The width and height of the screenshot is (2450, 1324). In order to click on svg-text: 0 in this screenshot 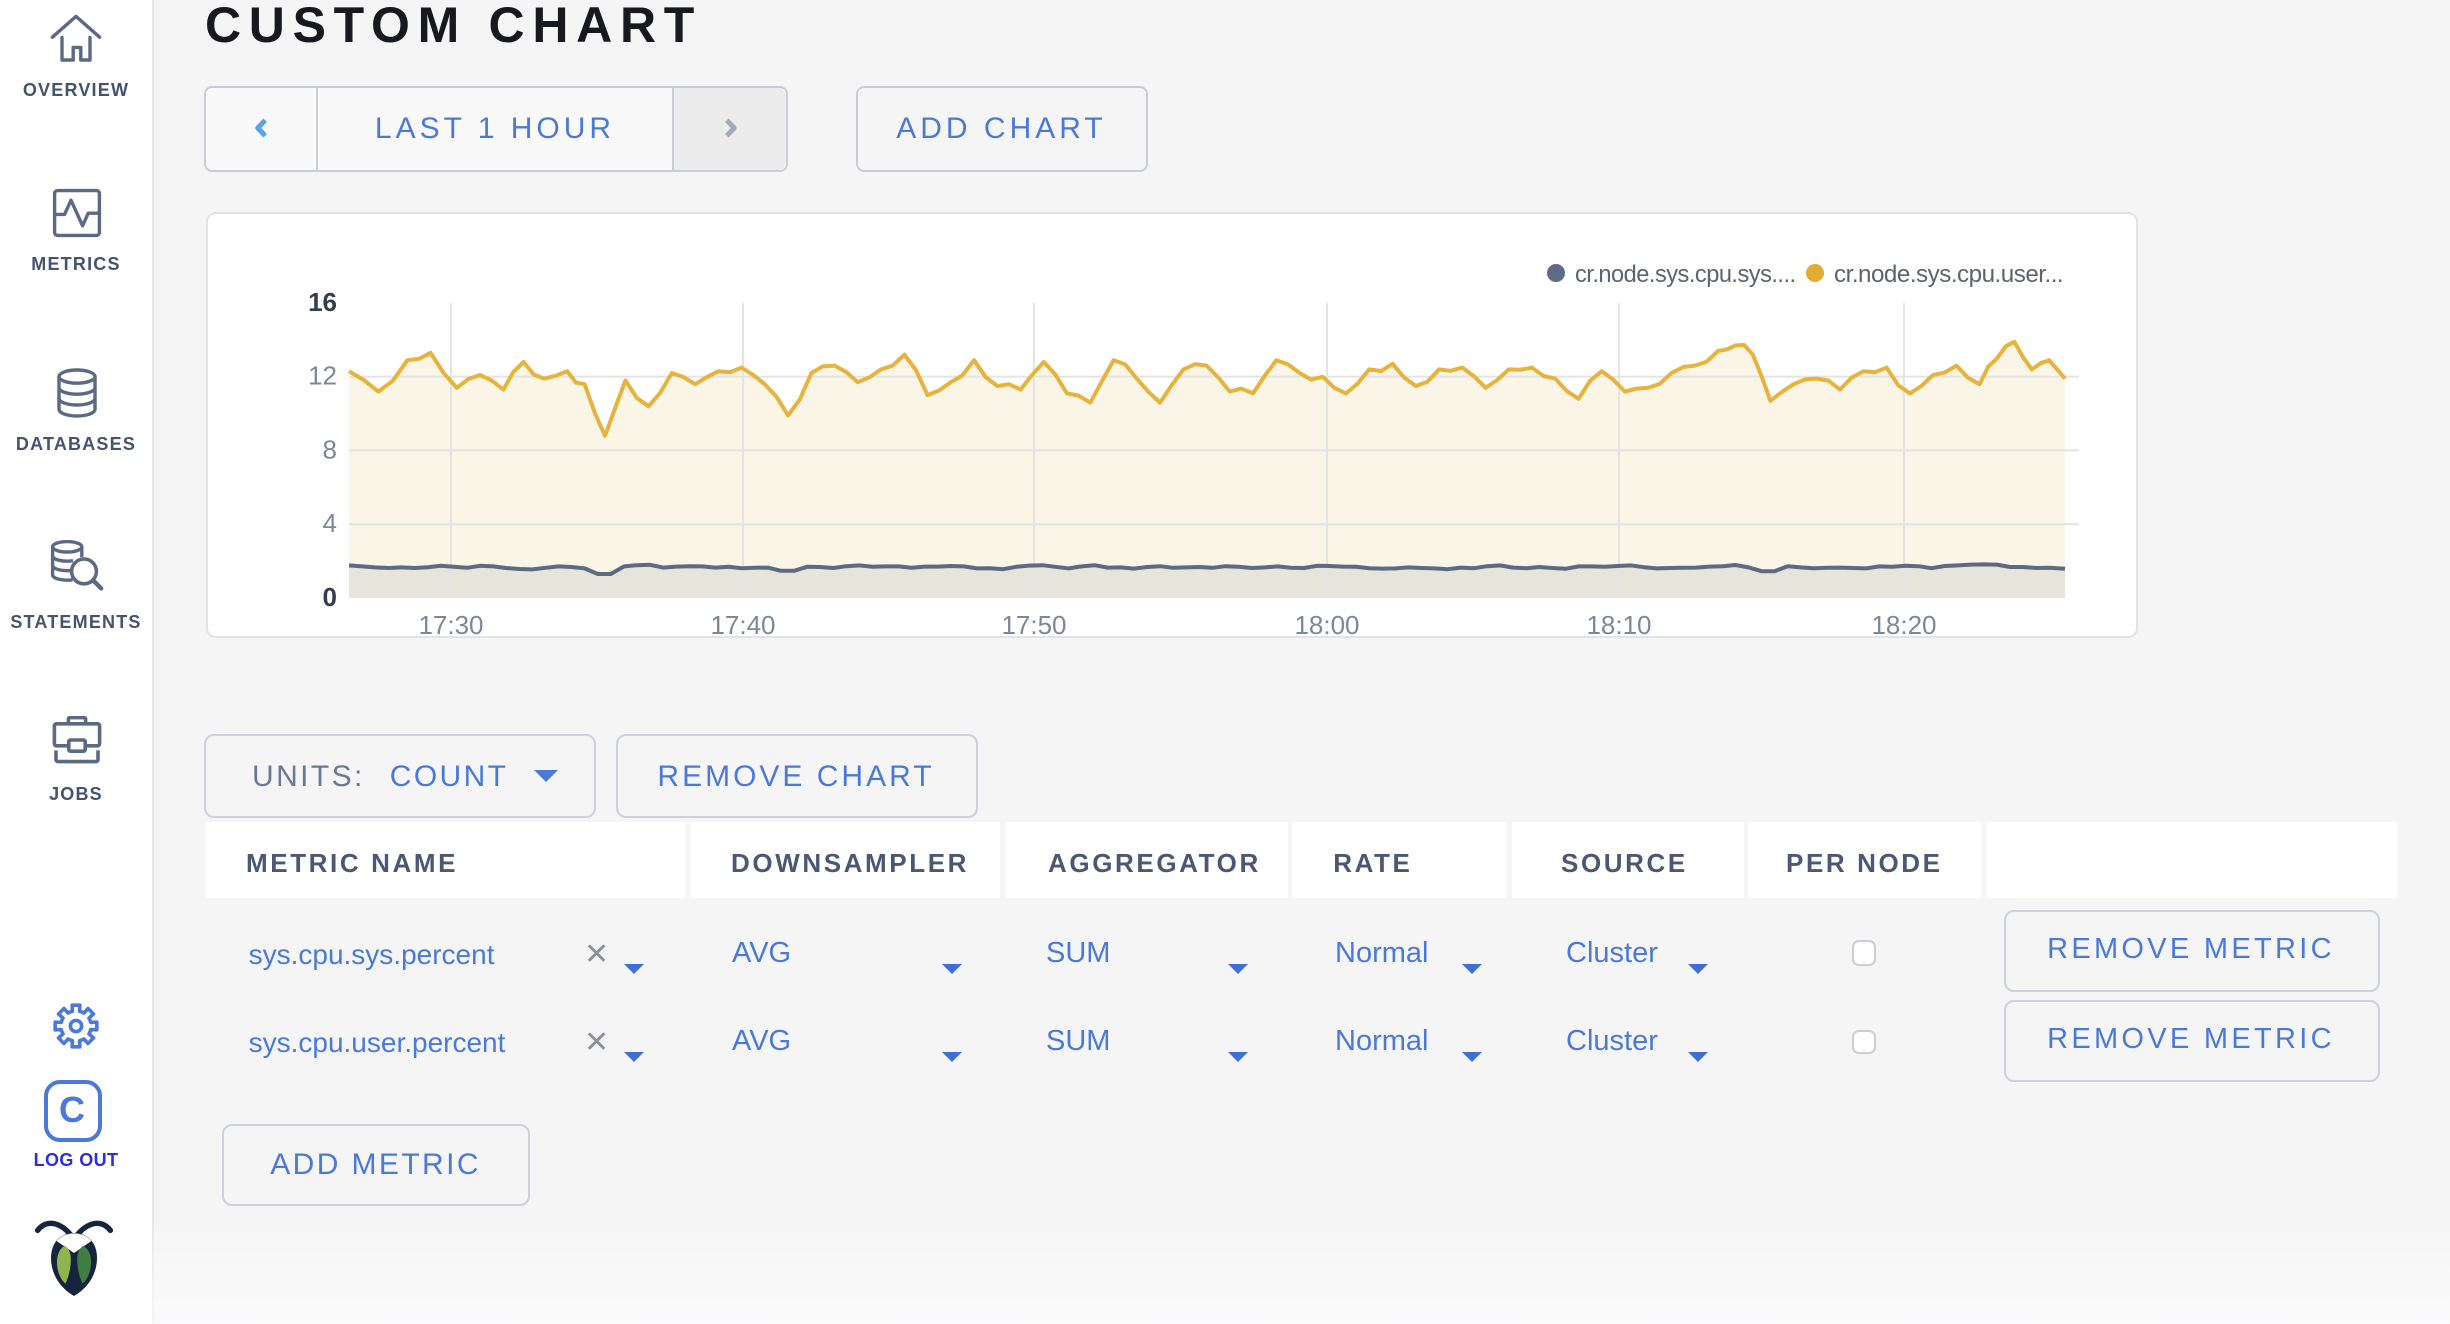, I will do `click(330, 596)`.